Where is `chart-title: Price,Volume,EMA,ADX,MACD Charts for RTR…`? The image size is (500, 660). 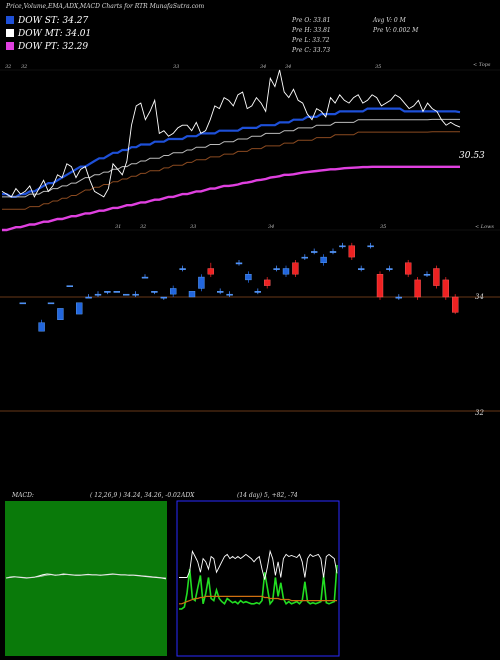 chart-title: Price,Volume,EMA,ADX,MACD Charts for RTR… is located at coordinates (105, 6).